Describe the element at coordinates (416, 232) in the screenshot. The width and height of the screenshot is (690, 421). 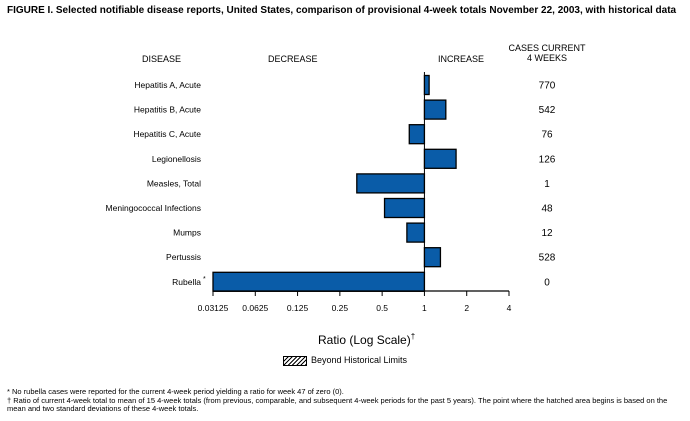
I see `bar-mumps` at that location.